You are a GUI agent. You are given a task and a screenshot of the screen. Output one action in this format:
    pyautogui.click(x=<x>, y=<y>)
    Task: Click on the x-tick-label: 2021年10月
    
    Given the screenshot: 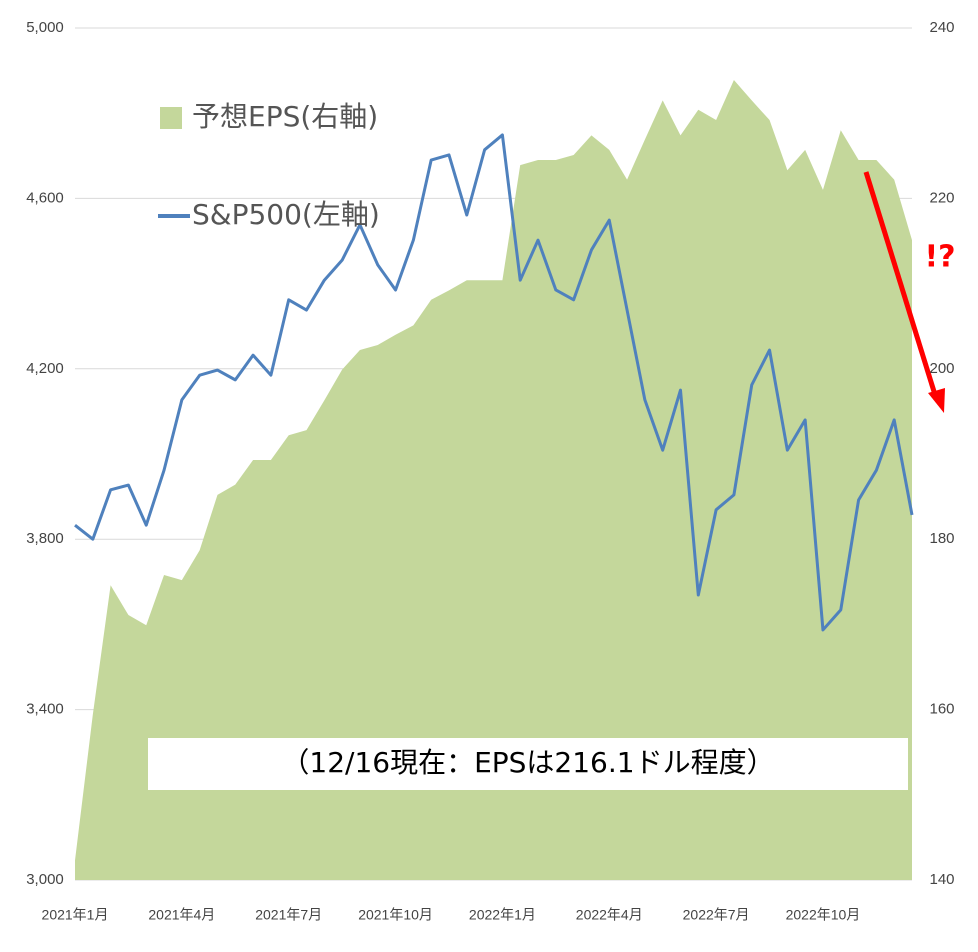 What is the action you would take?
    pyautogui.click(x=395, y=915)
    